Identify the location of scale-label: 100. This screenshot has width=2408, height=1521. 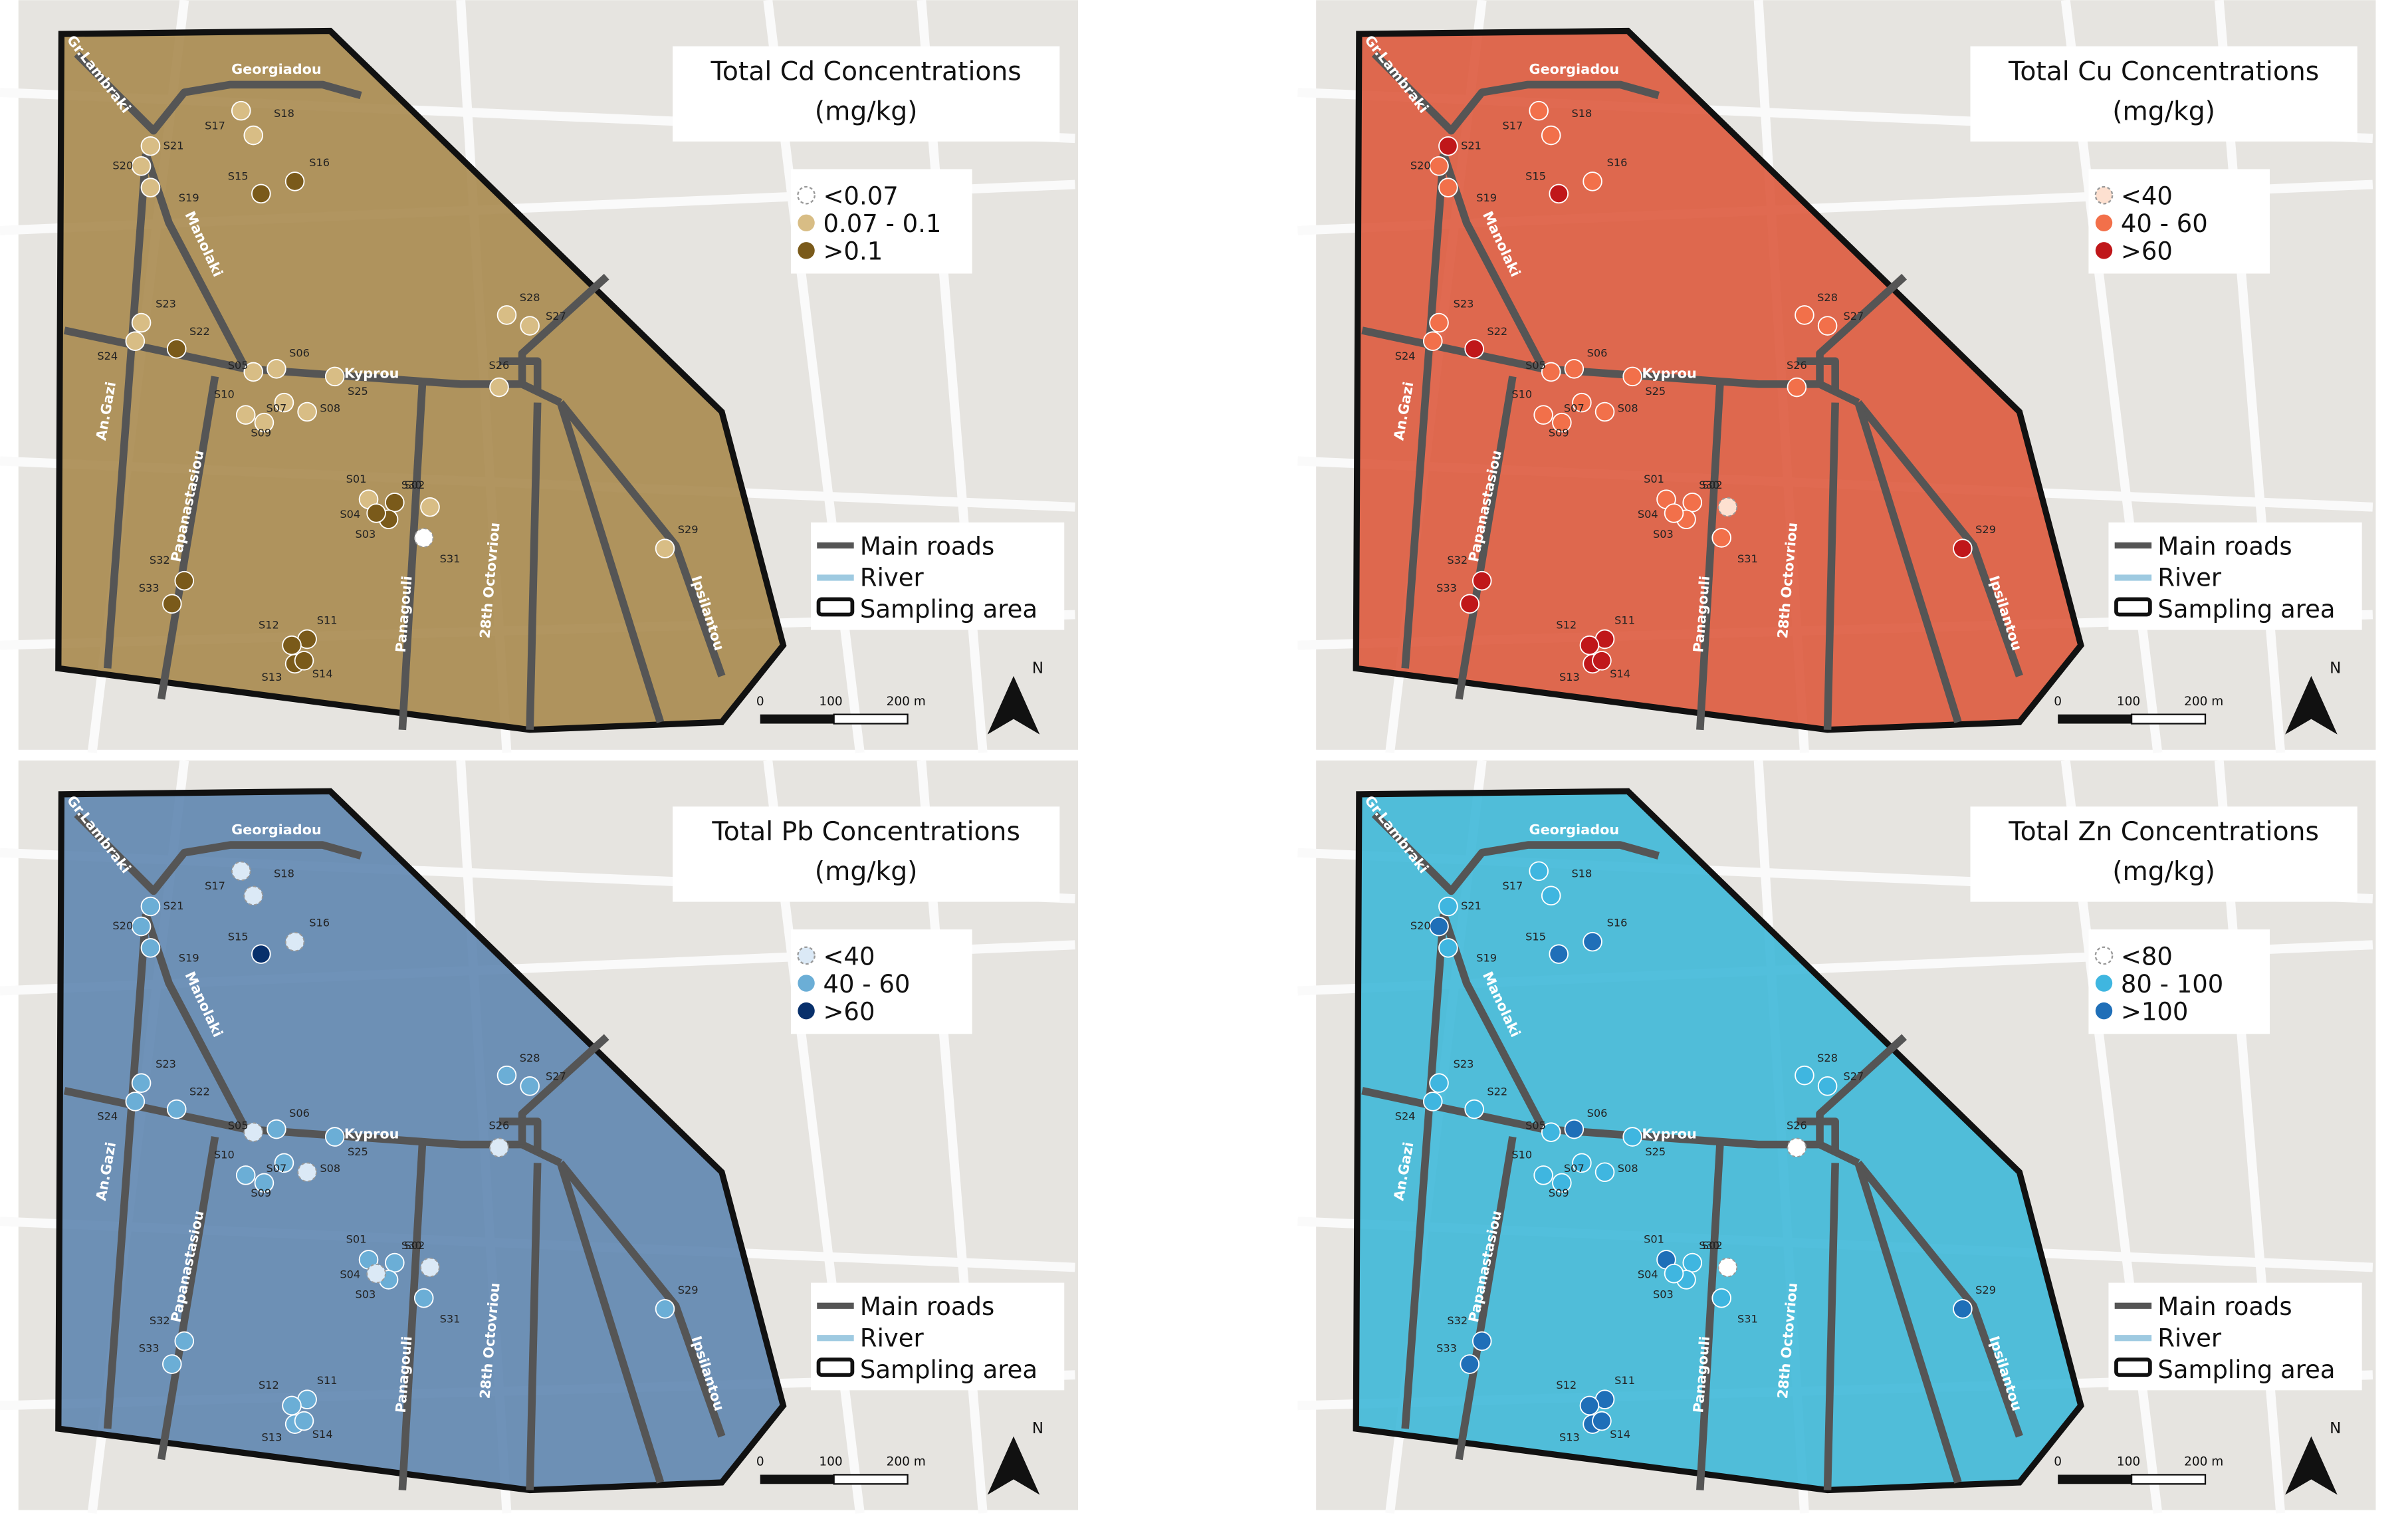
(830, 1462).